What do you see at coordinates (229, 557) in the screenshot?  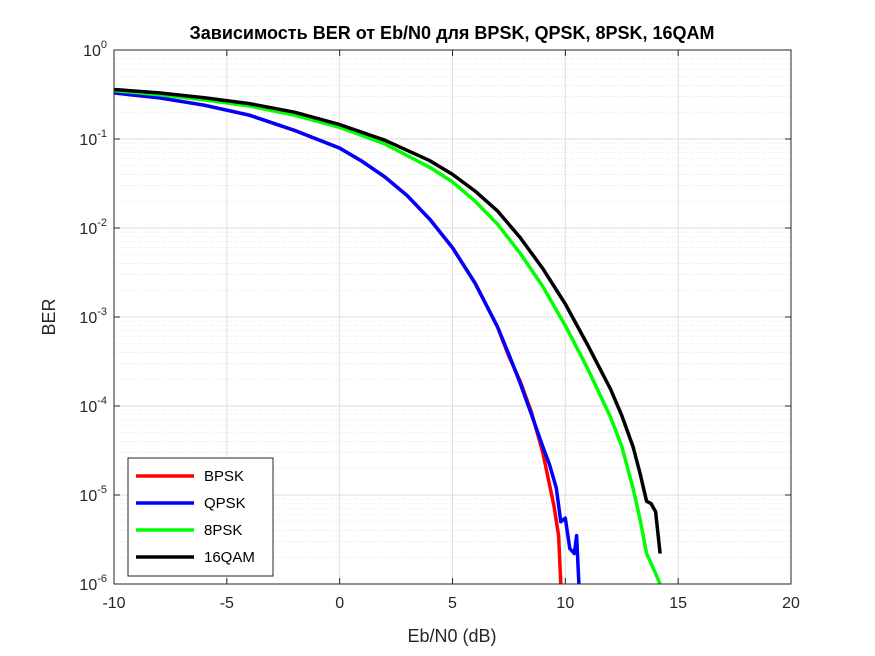 I see `legend-label: 16QAM` at bounding box center [229, 557].